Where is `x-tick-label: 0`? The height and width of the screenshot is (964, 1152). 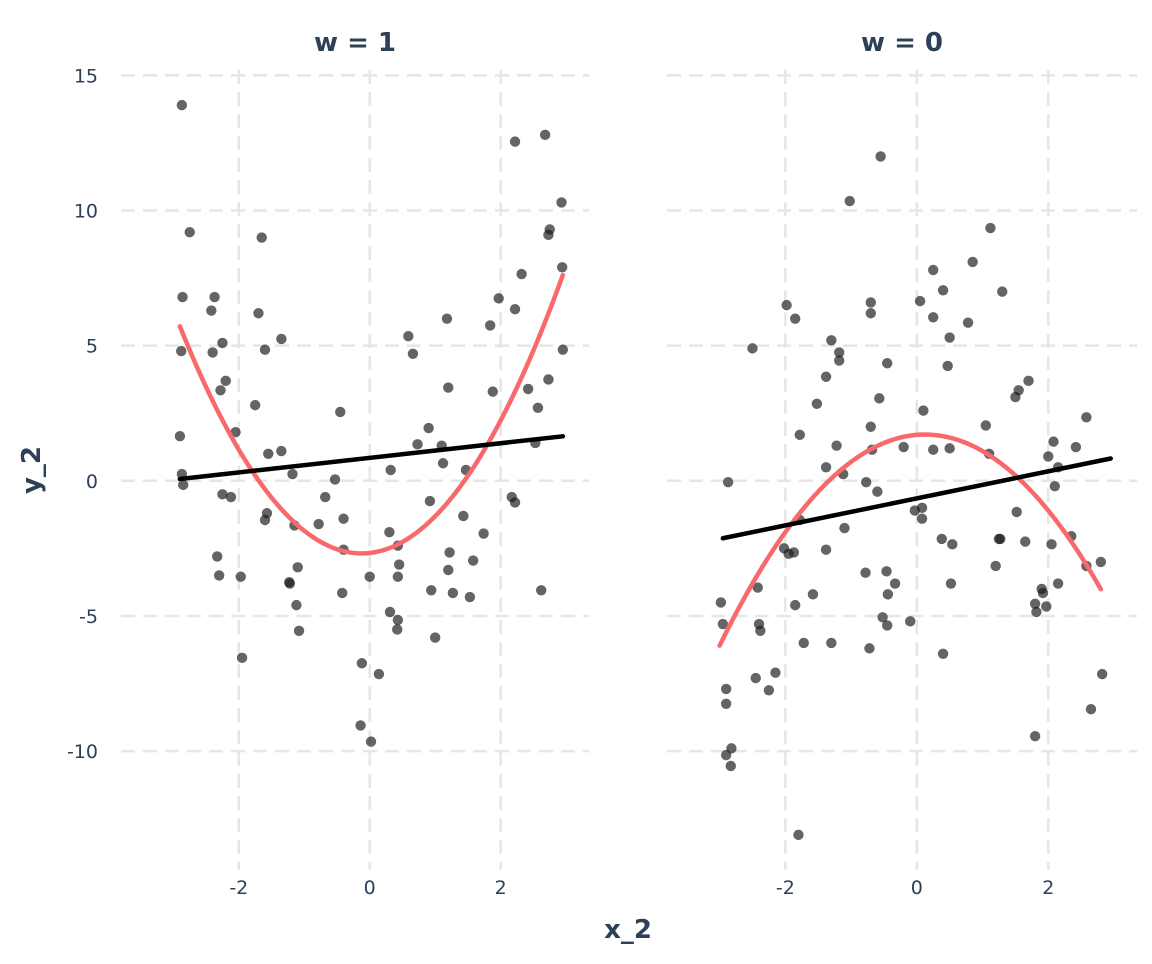
x-tick-label: 0 is located at coordinates (917, 888).